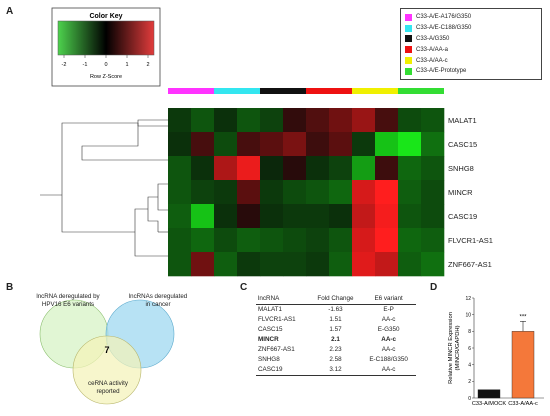 Image resolution: width=550 pixels, height=416 pixels. I want to click on venn-label-e6-variants: lncRNA deregulated by HPV16 E6 variants, so click(68, 300).